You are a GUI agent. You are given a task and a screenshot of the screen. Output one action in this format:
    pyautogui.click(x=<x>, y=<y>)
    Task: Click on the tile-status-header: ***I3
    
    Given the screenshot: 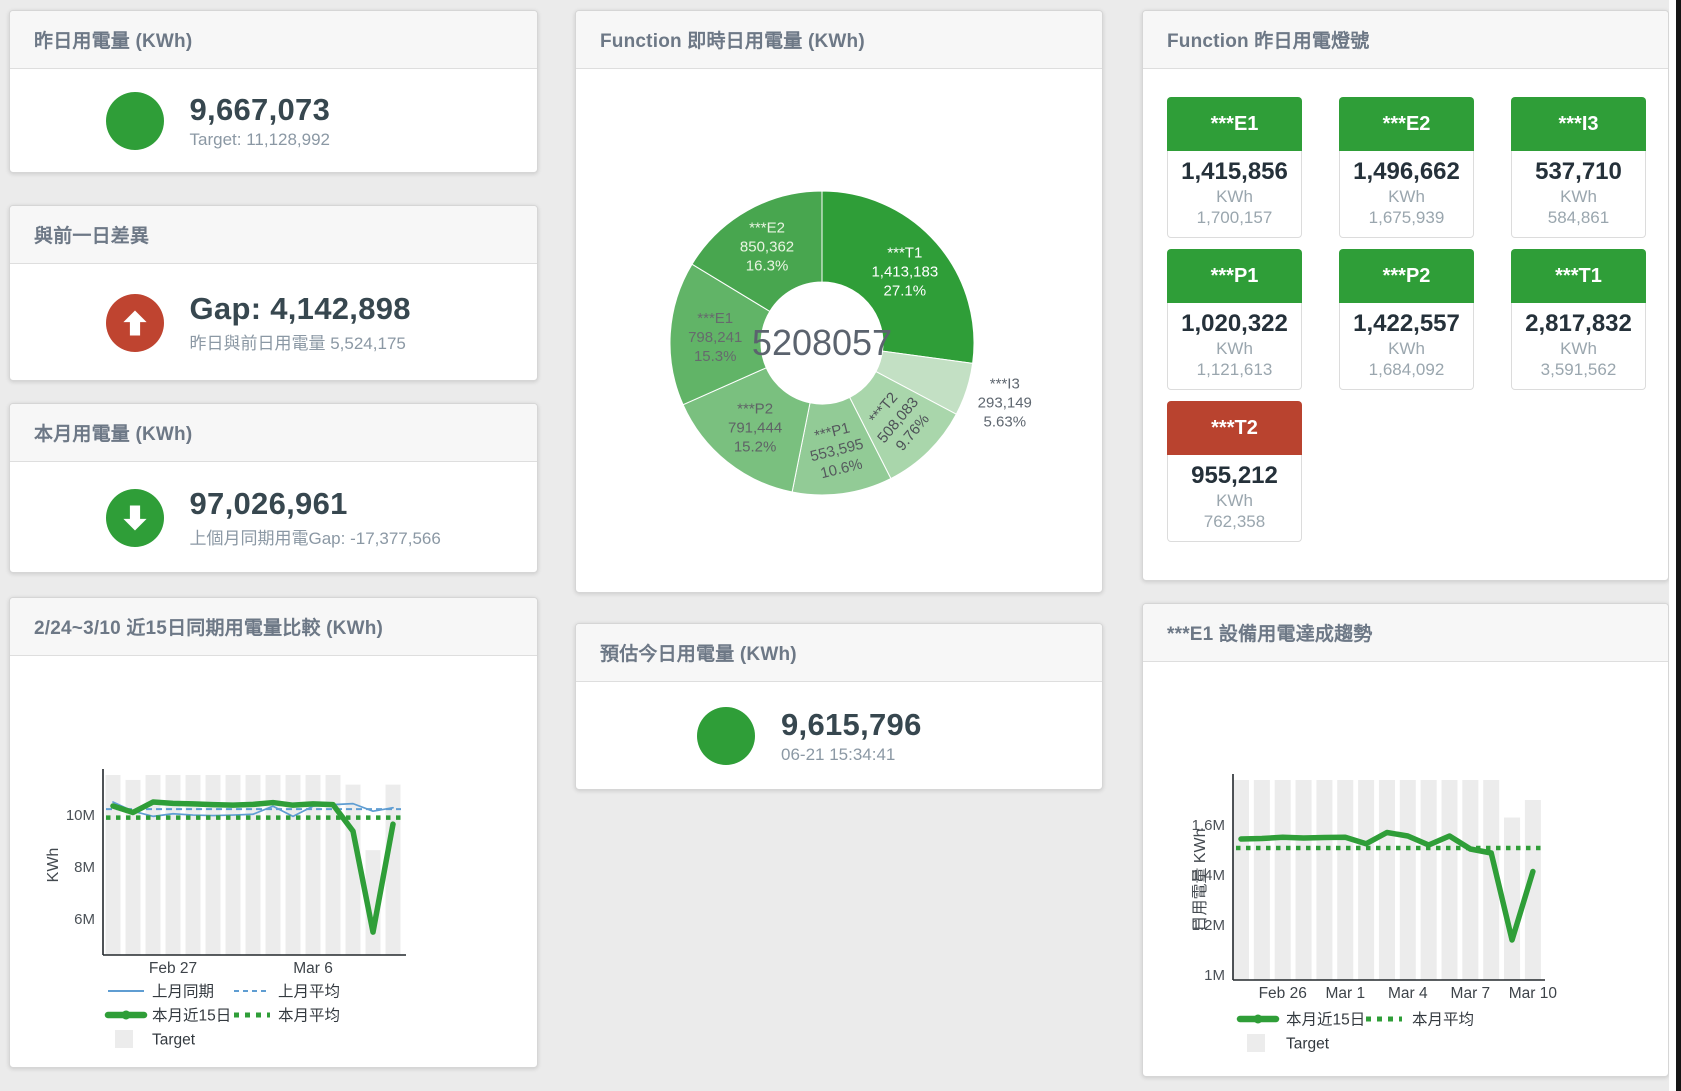 What is the action you would take?
    pyautogui.click(x=1578, y=124)
    